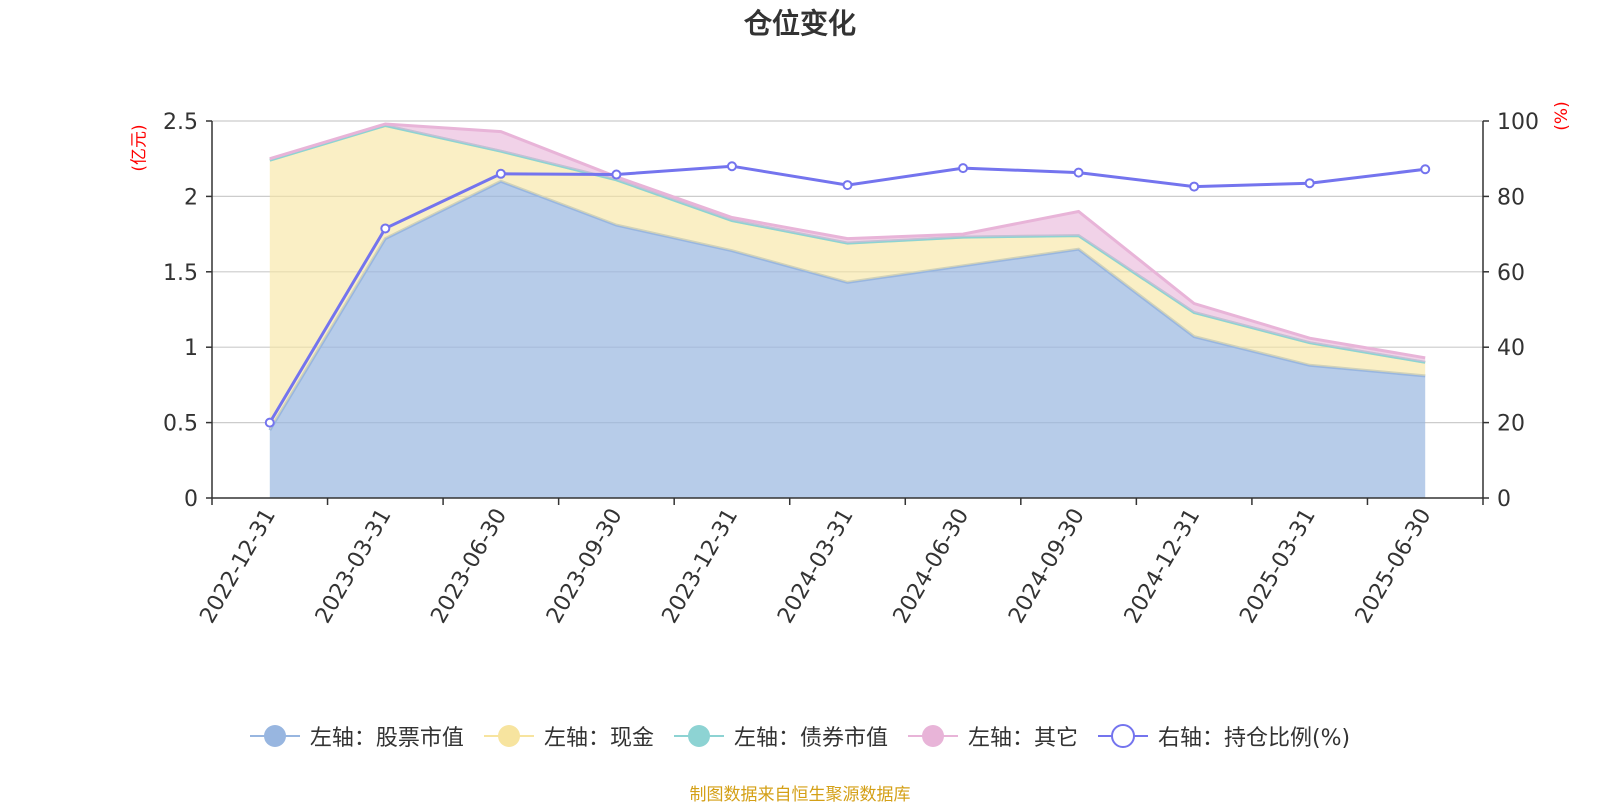 This screenshot has width=1600, height=805. What do you see at coordinates (238, 566) in the screenshot?
I see `x-tick-label: 2022-12-31` at bounding box center [238, 566].